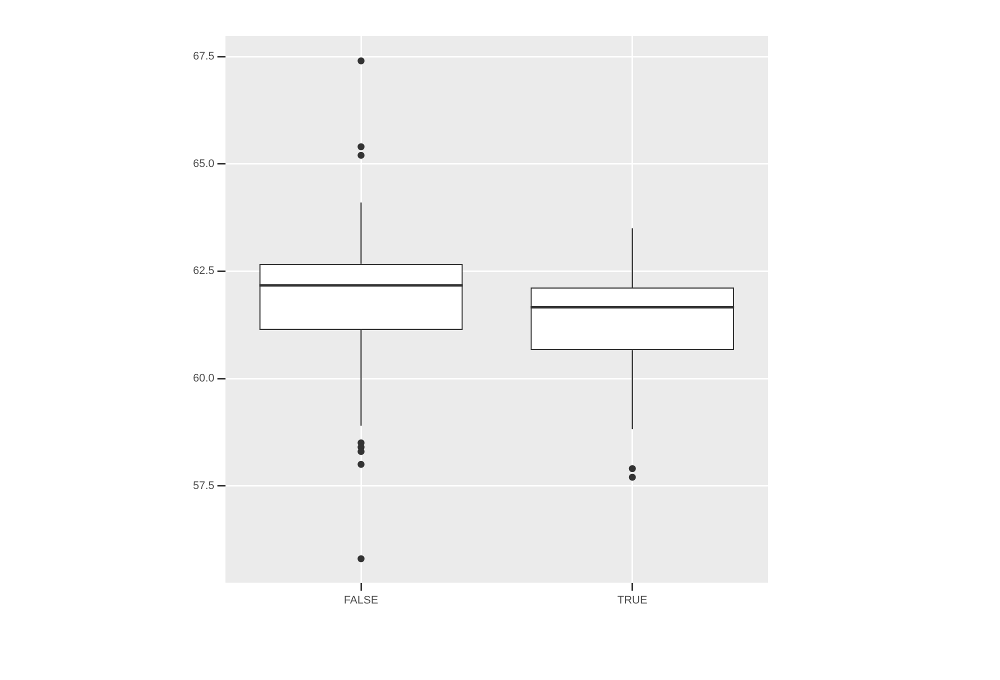 The width and height of the screenshot is (1000, 680). I want to click on y-tick-label: 62.5, so click(203, 271).